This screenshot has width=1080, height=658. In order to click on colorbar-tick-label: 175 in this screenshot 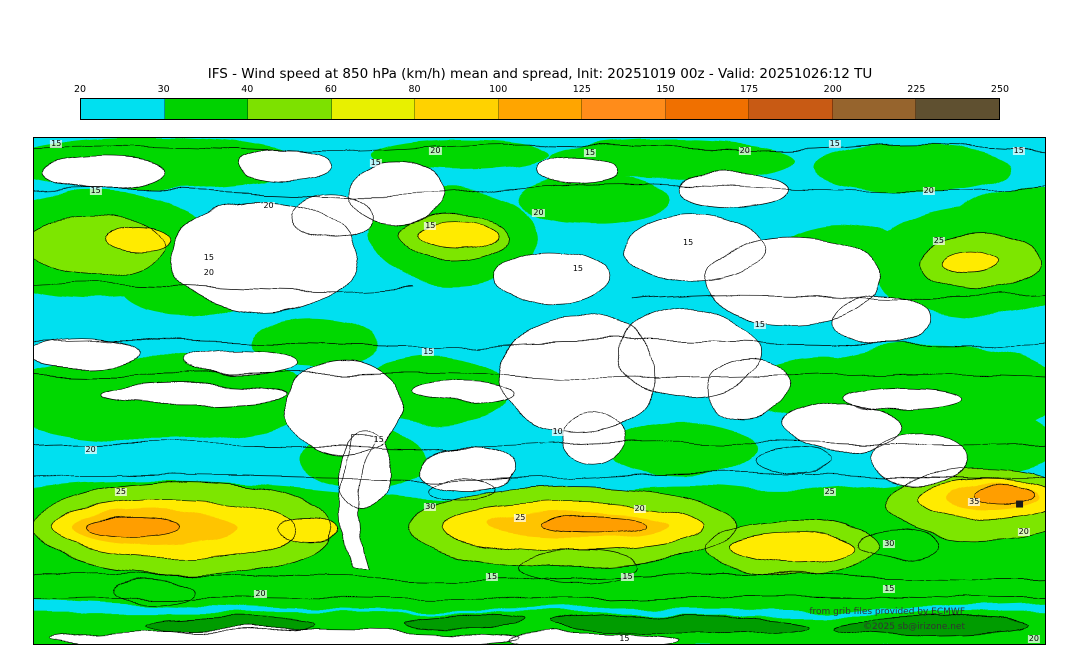, I will do `click(749, 89)`.